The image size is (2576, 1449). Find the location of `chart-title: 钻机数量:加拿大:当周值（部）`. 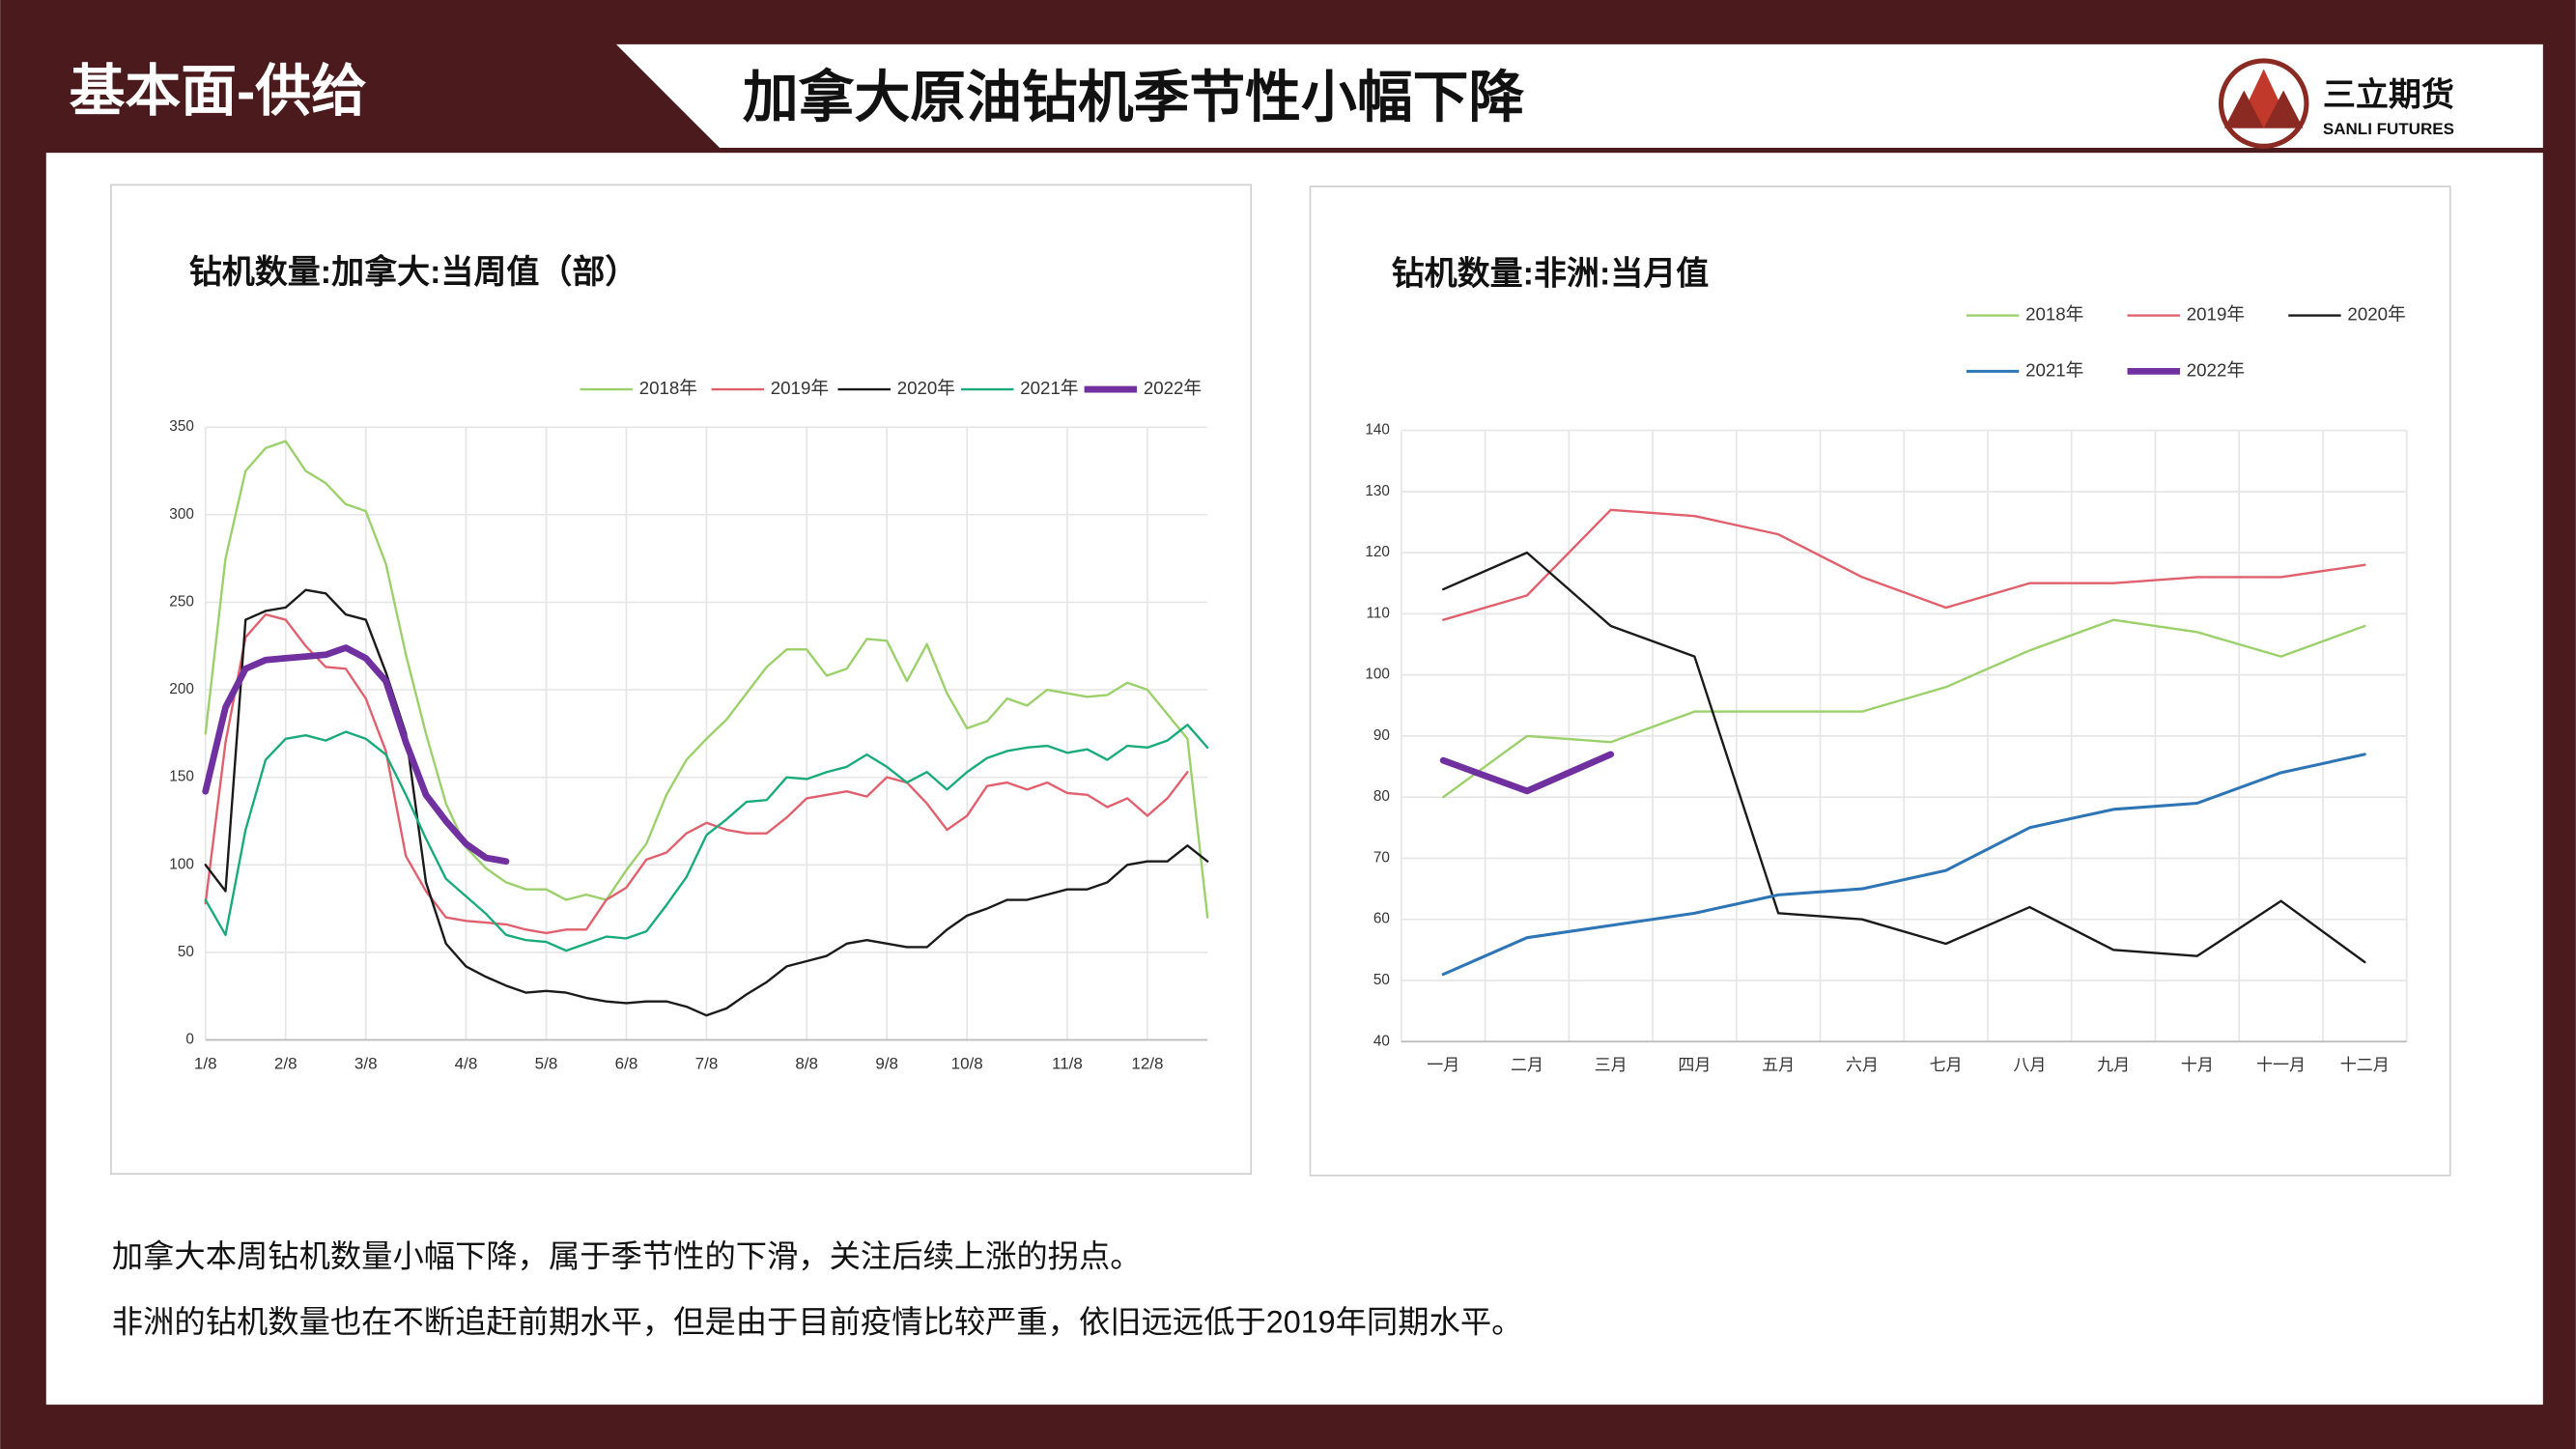

chart-title: 钻机数量:加拿大:当周值（部） is located at coordinates (413, 272).